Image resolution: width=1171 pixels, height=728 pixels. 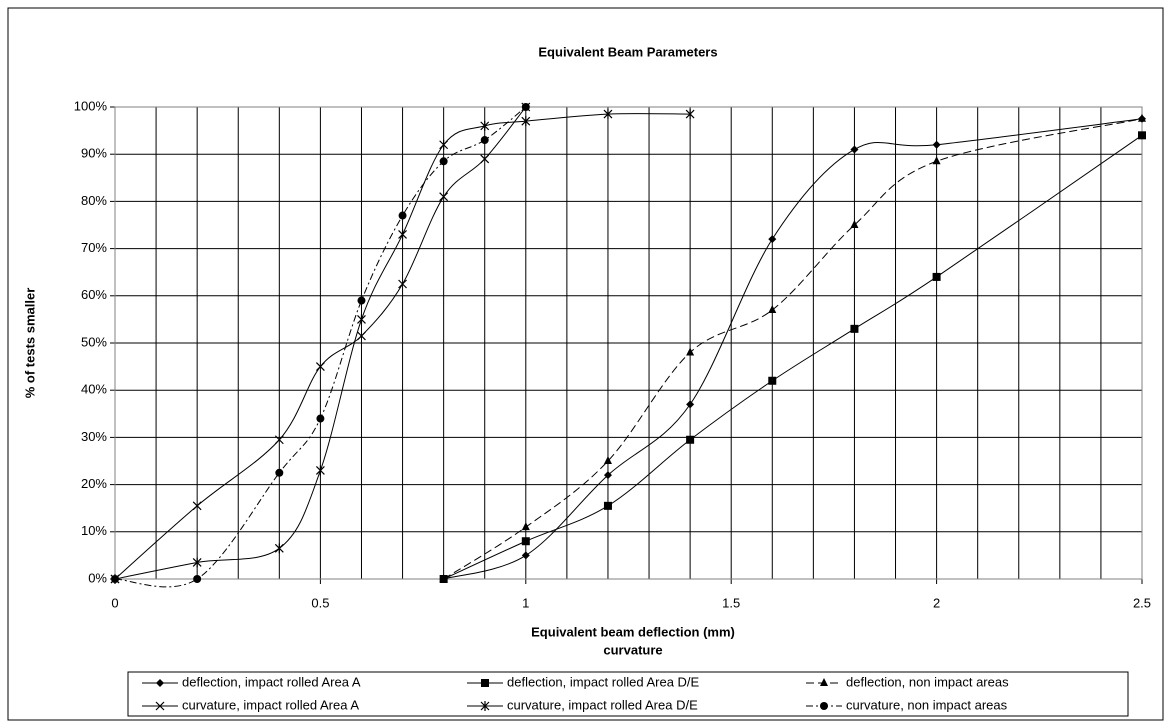 What do you see at coordinates (94, 389) in the screenshot?
I see `y-tick-label: 40%` at bounding box center [94, 389].